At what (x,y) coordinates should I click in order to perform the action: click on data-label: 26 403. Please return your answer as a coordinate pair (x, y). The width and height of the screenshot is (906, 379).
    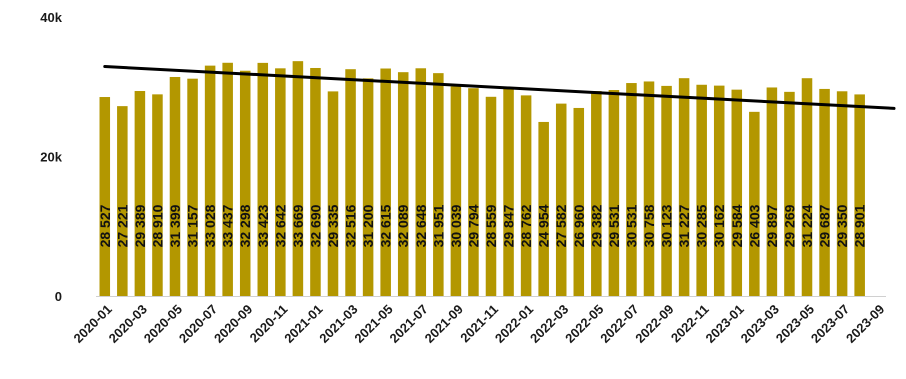
    Looking at the image, I should click on (754, 225).